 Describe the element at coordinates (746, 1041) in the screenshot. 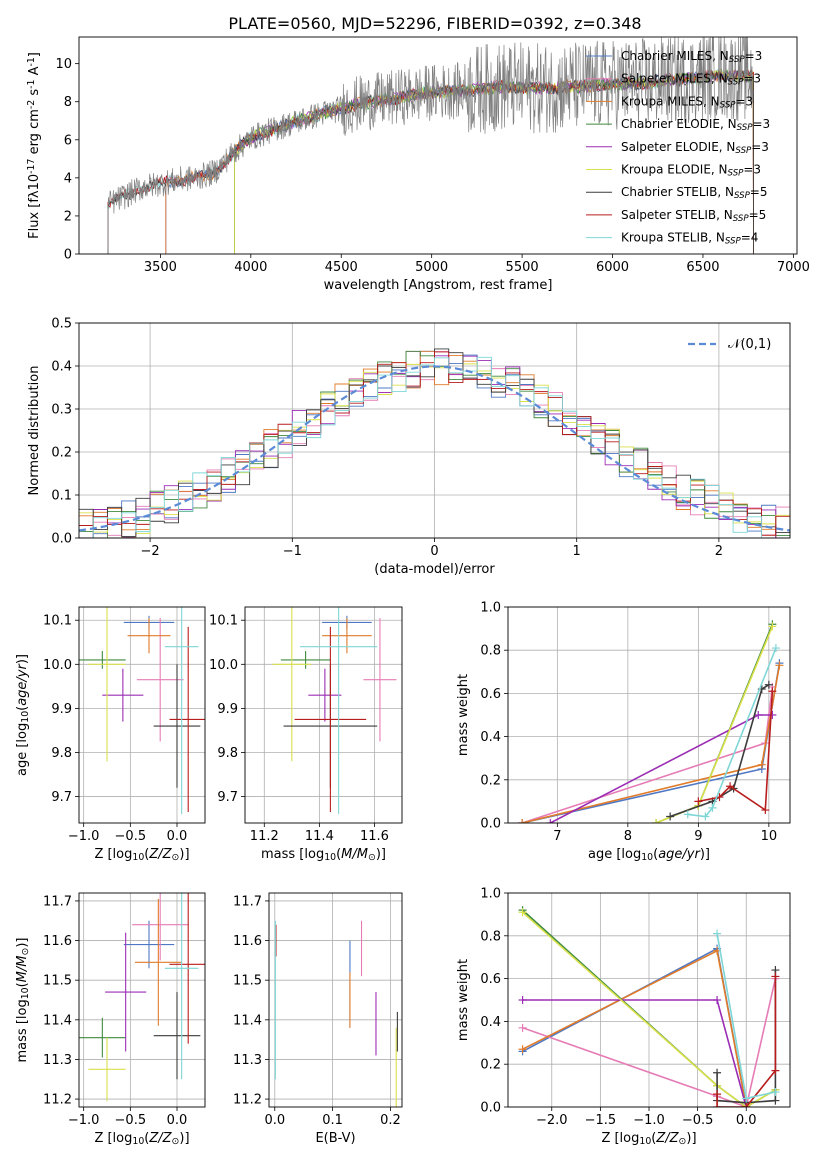

I see `series-line-salpeter_stelib` at that location.